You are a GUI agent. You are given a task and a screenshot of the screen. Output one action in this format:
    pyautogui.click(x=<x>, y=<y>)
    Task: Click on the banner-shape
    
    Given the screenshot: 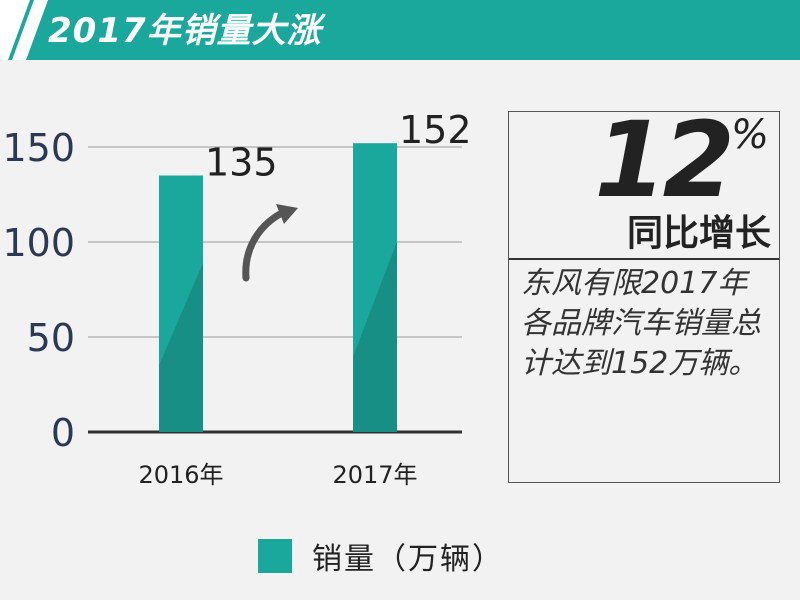 What is the action you would take?
    pyautogui.click(x=400, y=30)
    